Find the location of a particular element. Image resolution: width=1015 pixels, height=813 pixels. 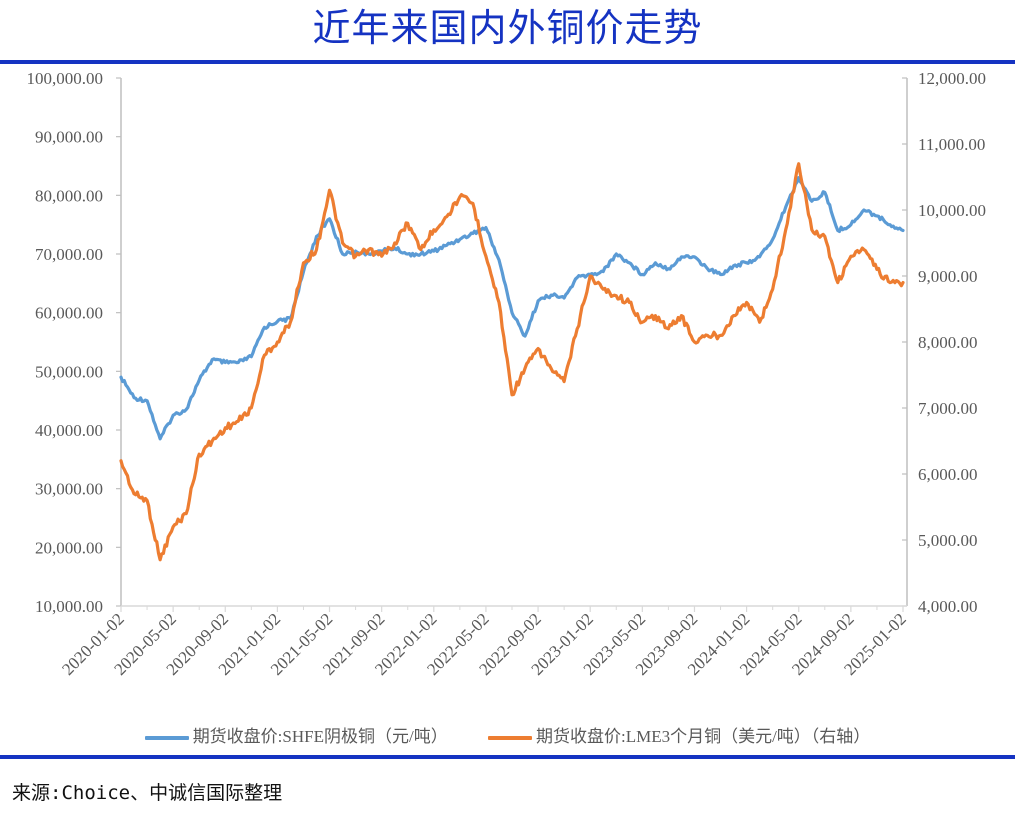

chart-title: 近年来国内外铜价走势 is located at coordinates (507, 28).